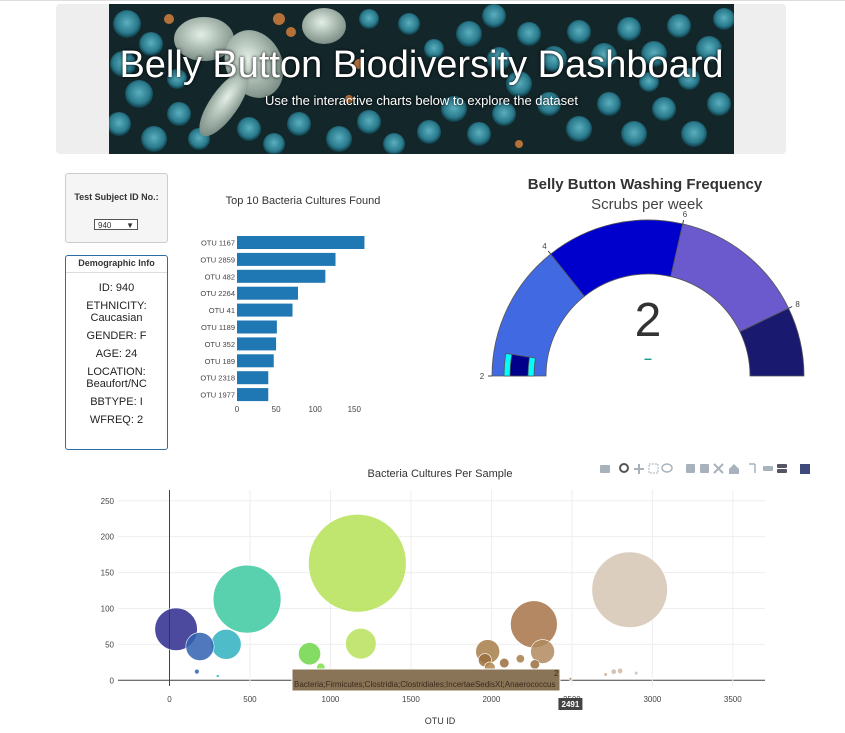 This screenshot has width=845, height=733. I want to click on chevron-down-icon: ▼, so click(130, 225).